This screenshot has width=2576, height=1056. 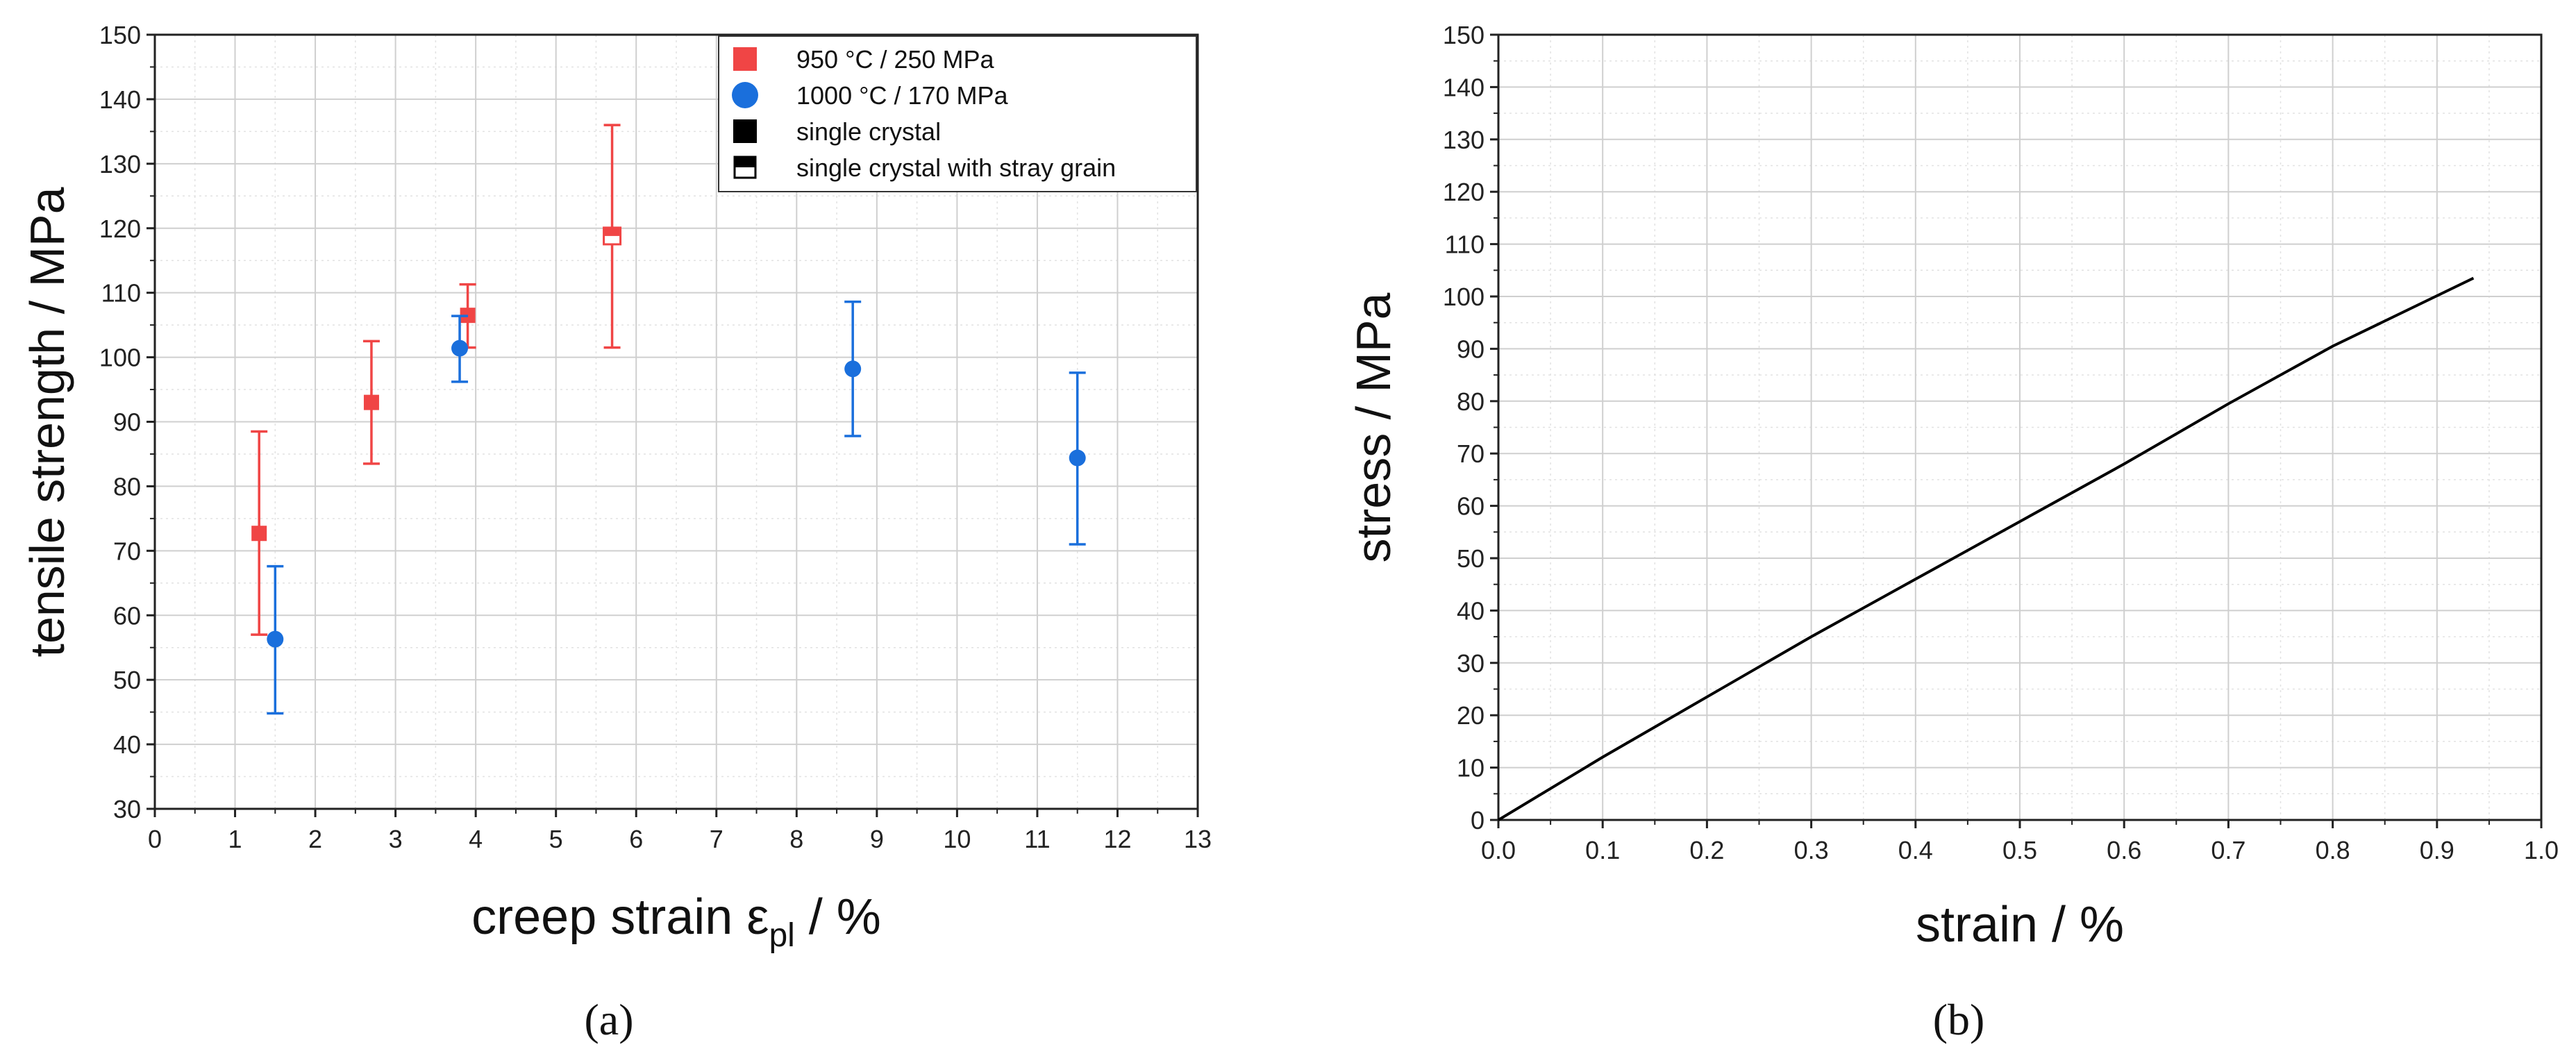 I want to click on a-legend-label: single crystal, so click(x=868, y=131).